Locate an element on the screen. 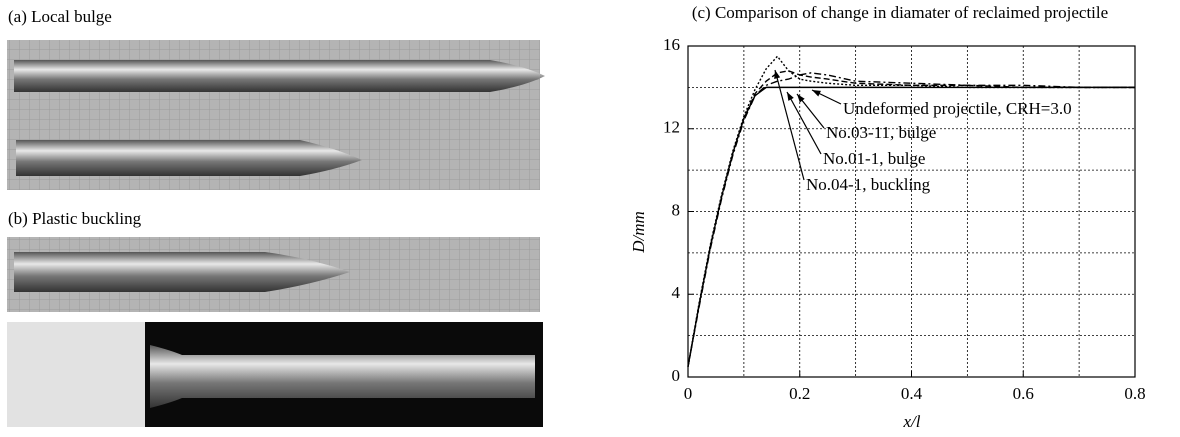 This screenshot has width=1180, height=437. panel-a-label: (a) Local bulge is located at coordinates (60, 16).